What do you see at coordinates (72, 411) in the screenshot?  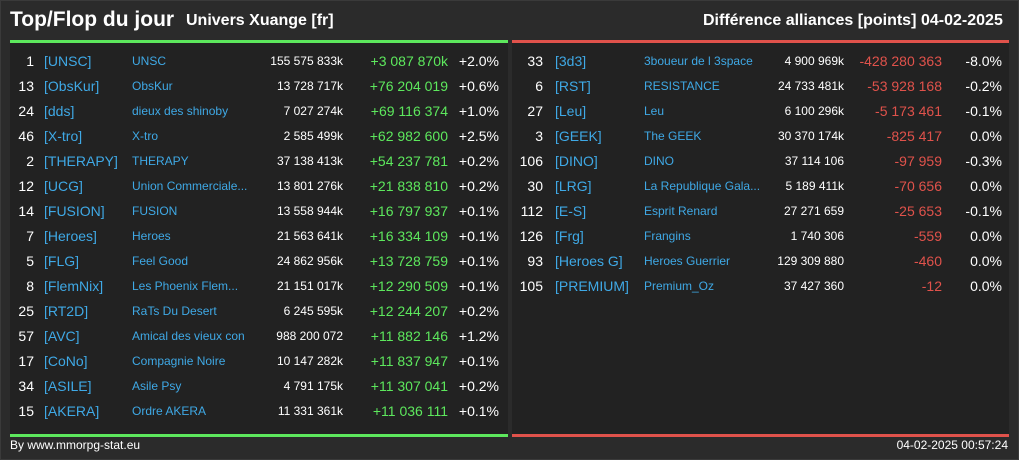 I see `alliance-tag-link: [AKERA]` at bounding box center [72, 411].